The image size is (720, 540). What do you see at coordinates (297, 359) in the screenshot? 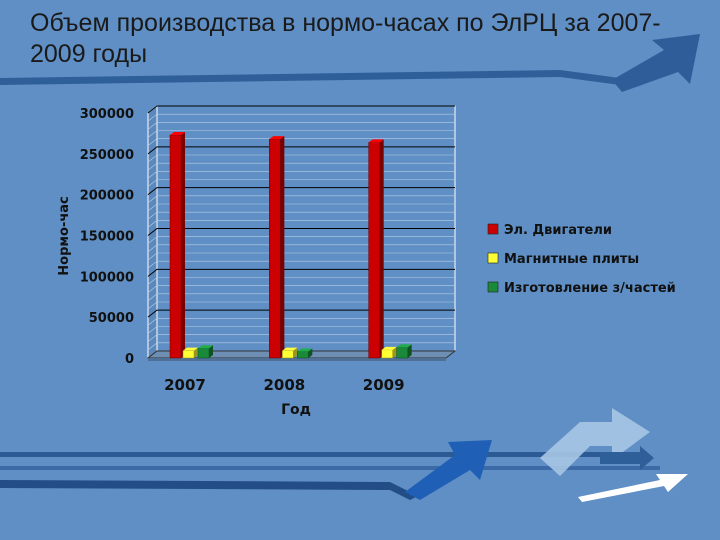
I see `plot-floor-edge` at bounding box center [297, 359].